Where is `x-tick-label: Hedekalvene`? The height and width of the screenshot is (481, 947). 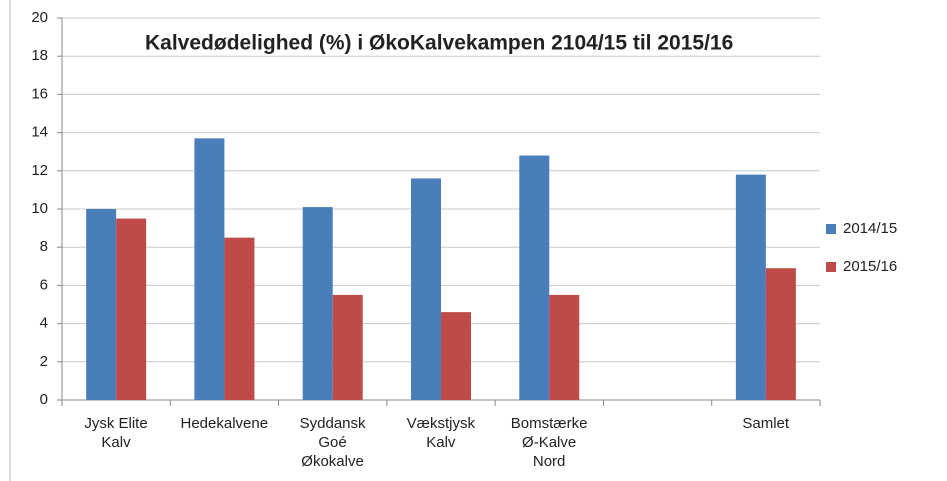
x-tick-label: Hedekalvene is located at coordinates (224, 423).